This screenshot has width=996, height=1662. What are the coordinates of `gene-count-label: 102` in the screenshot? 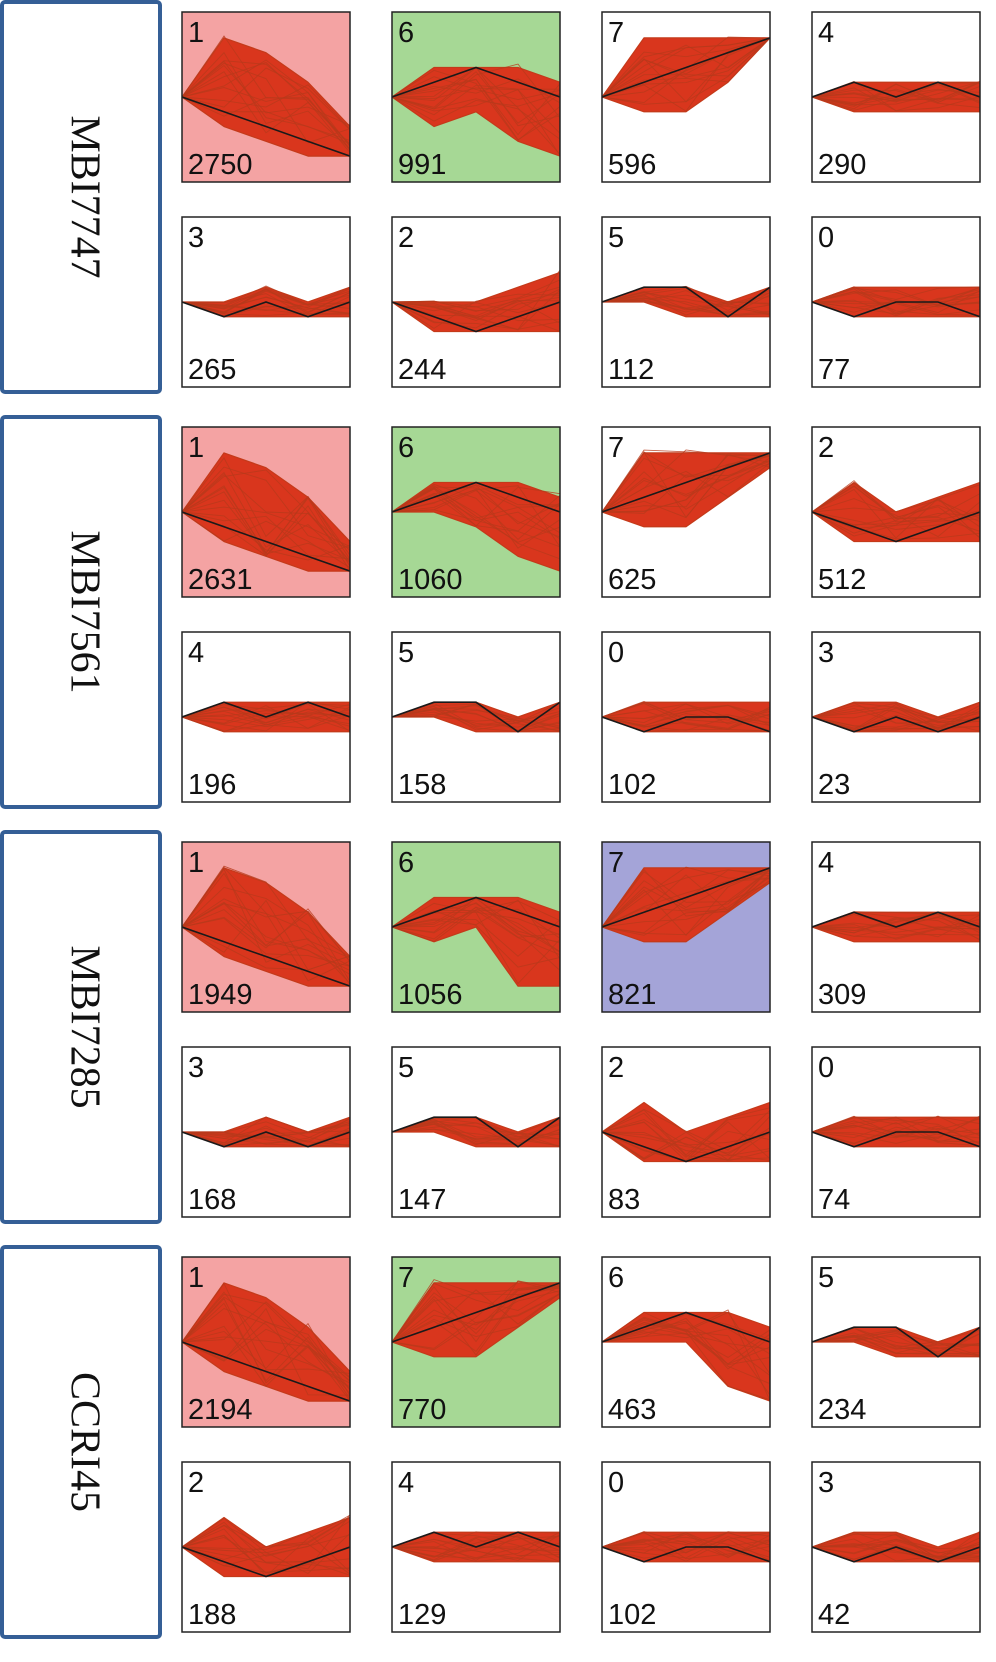 It's located at (632, 1615).